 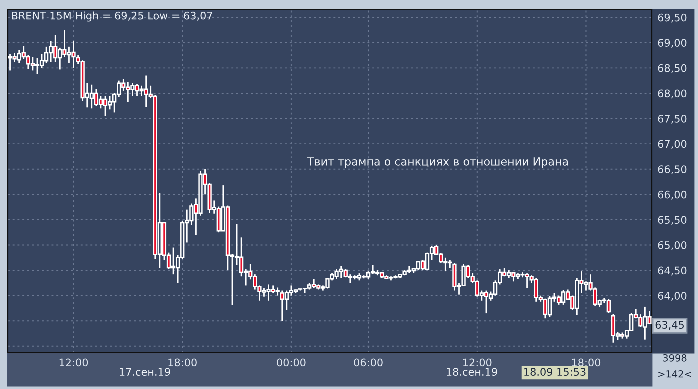 What do you see at coordinates (472, 372) in the screenshot?
I see `text: 18.сен.19` at bounding box center [472, 372].